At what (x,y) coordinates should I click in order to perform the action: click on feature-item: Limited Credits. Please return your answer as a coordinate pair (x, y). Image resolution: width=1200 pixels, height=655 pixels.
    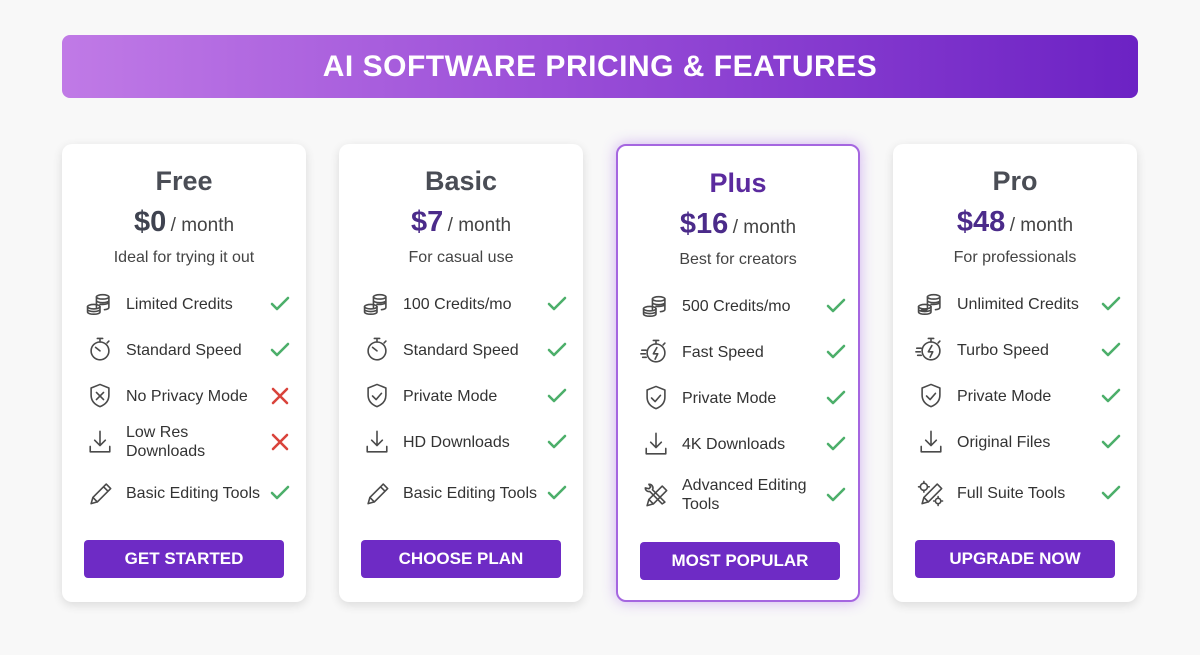
    Looking at the image, I should click on (187, 304).